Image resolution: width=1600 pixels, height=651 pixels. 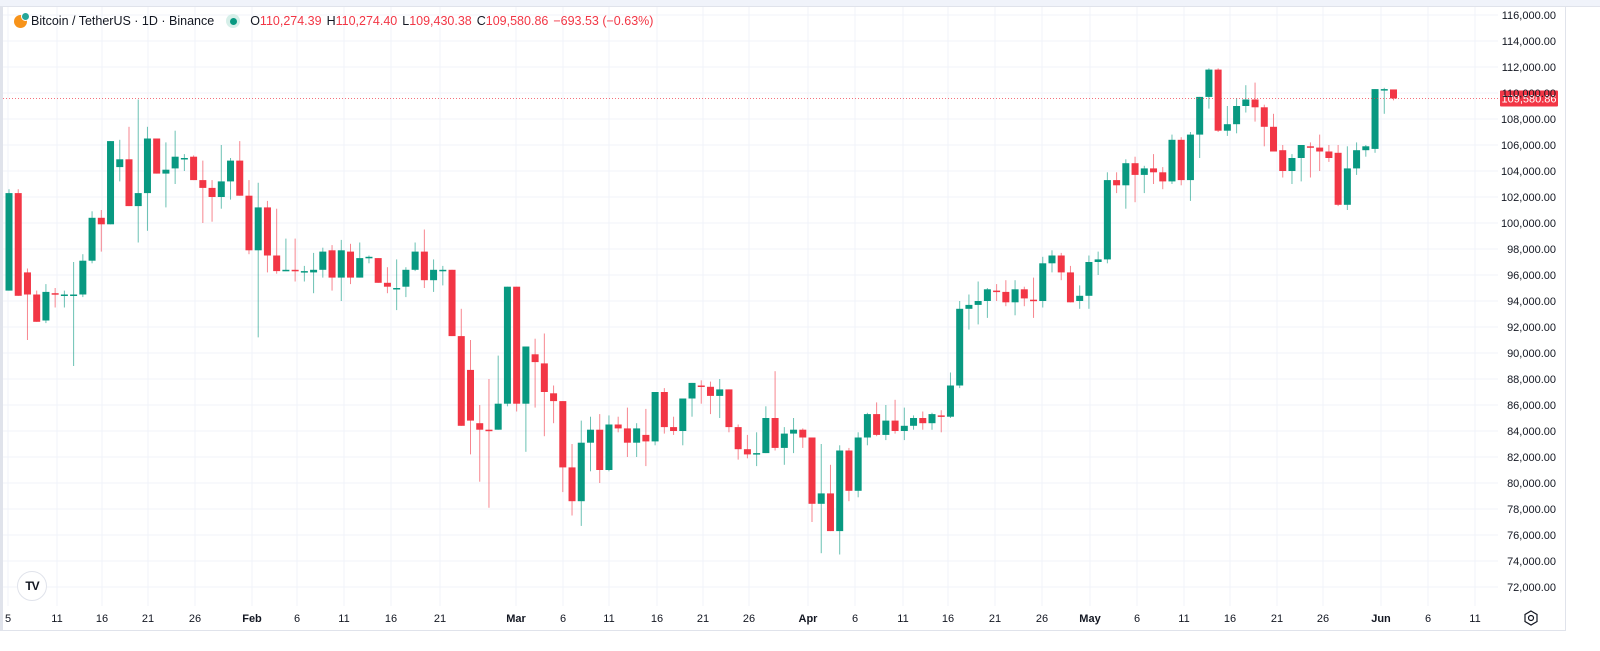 I want to click on last-price-badge, so click(x=1529, y=98).